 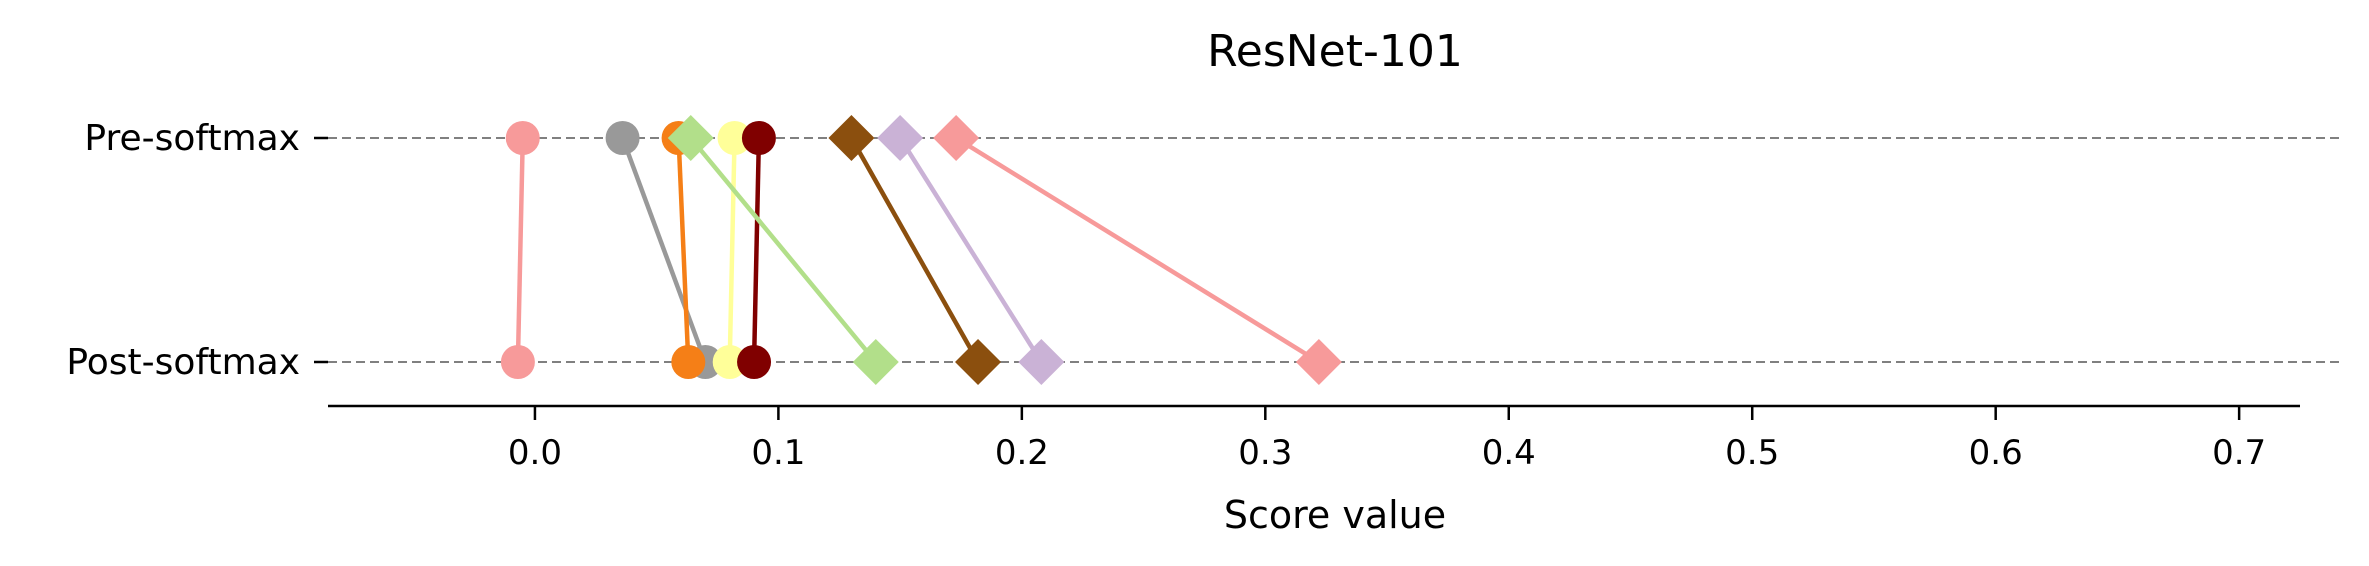 What do you see at coordinates (1996, 453) in the screenshot?
I see `x-tick-label: 0.6` at bounding box center [1996, 453].